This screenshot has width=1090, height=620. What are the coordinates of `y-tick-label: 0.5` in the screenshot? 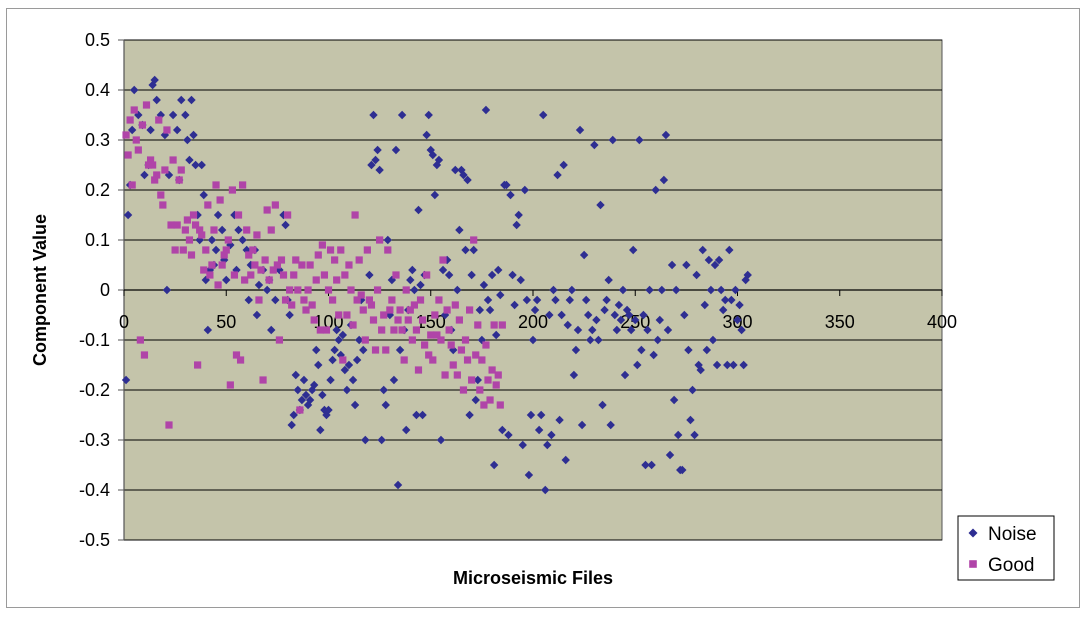 It's located at (97, 40).